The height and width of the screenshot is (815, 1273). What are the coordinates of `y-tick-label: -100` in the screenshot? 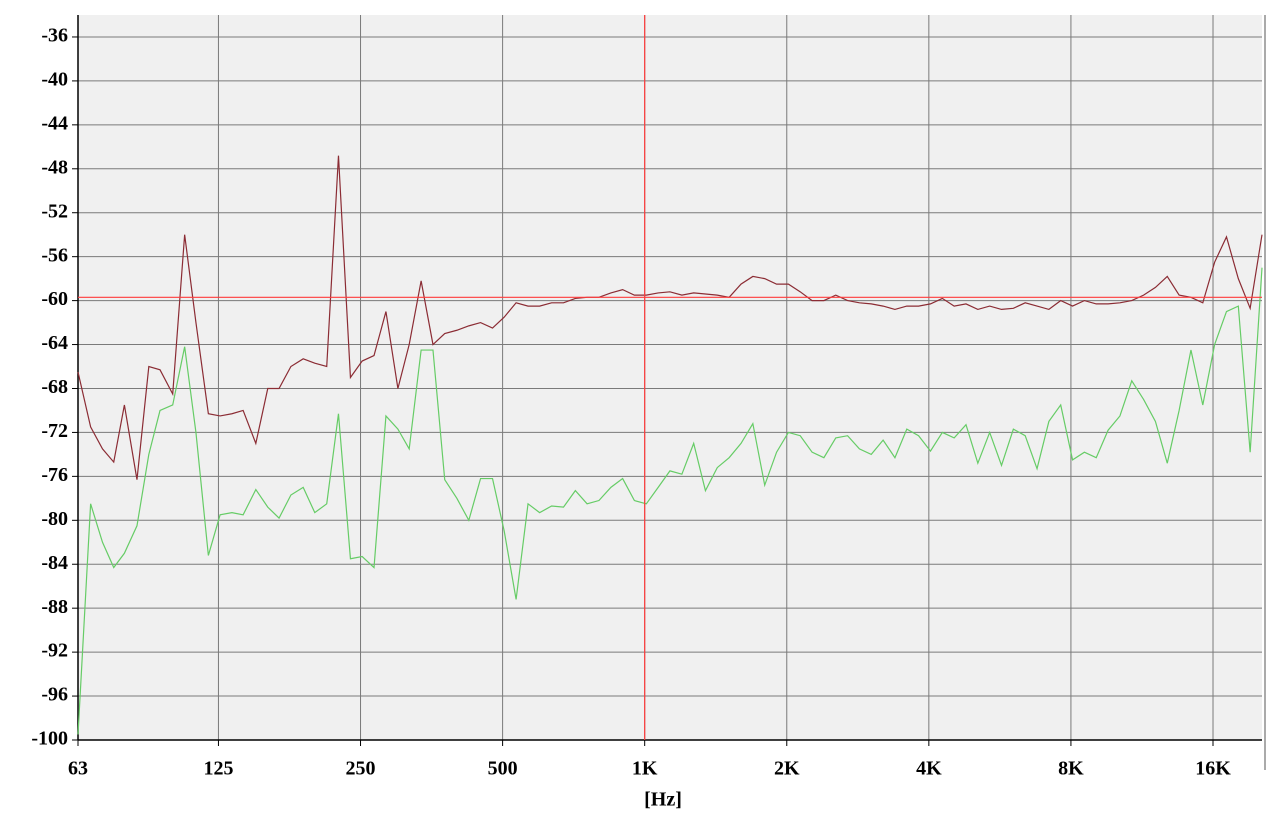 It's located at (49, 739).